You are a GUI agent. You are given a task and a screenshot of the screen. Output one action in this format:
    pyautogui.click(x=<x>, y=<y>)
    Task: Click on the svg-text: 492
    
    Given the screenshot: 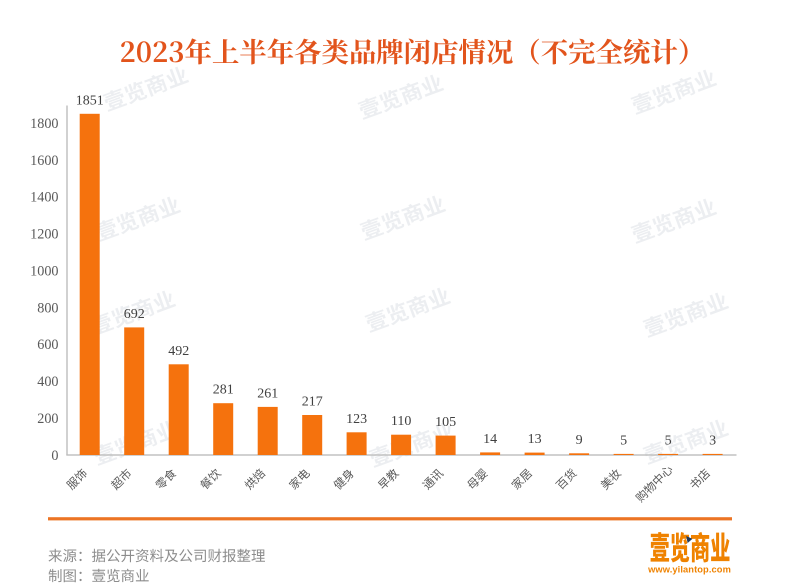 What is the action you would take?
    pyautogui.click(x=178, y=351)
    